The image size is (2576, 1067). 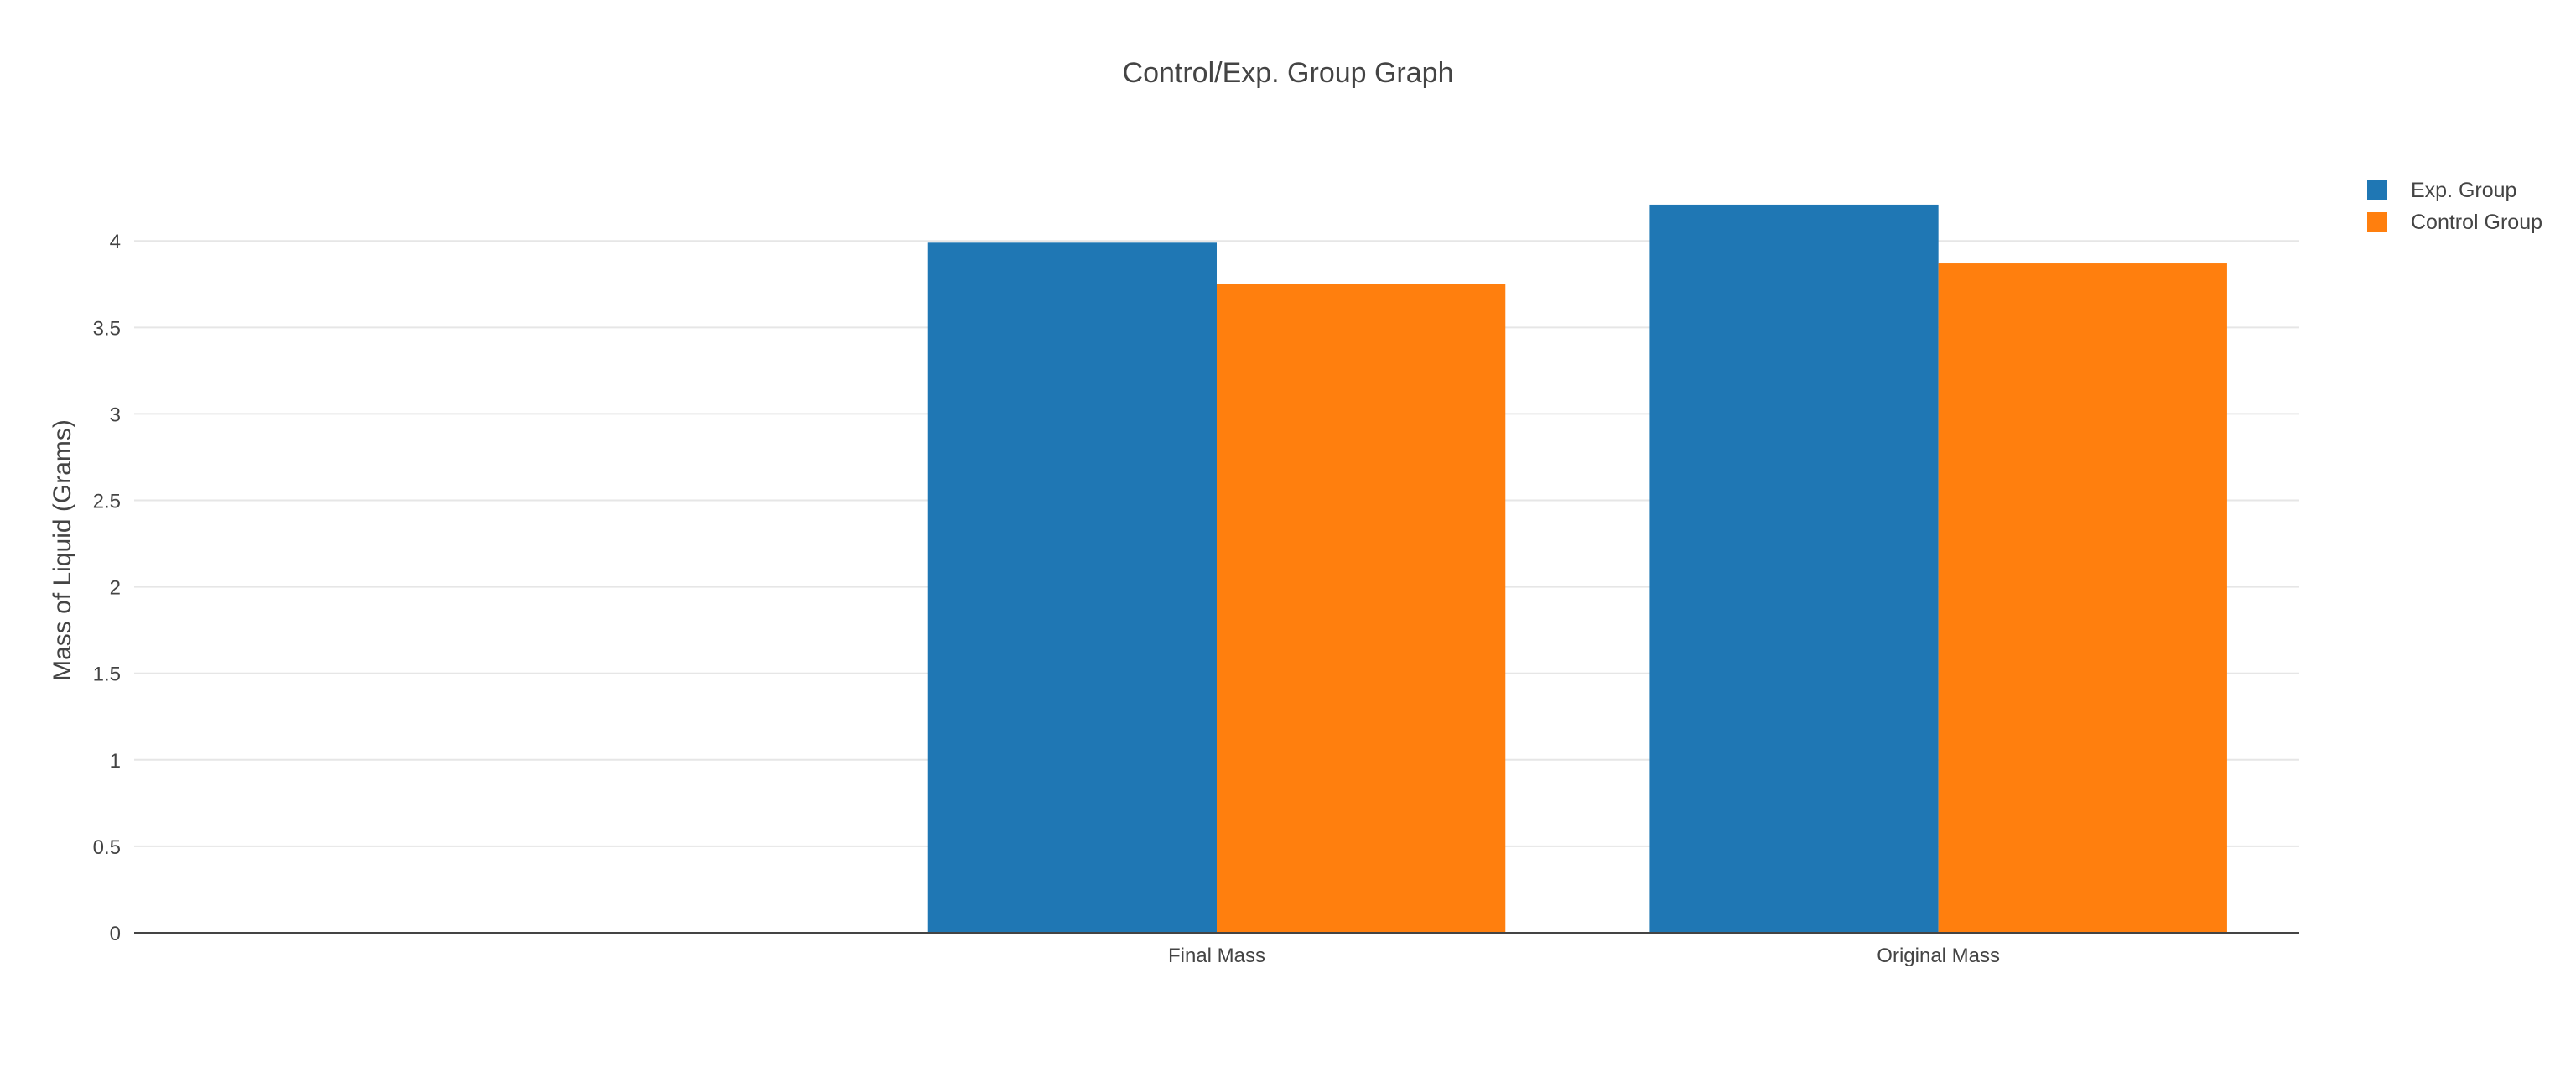 What do you see at coordinates (116, 242) in the screenshot?
I see `y-tick-label: 4` at bounding box center [116, 242].